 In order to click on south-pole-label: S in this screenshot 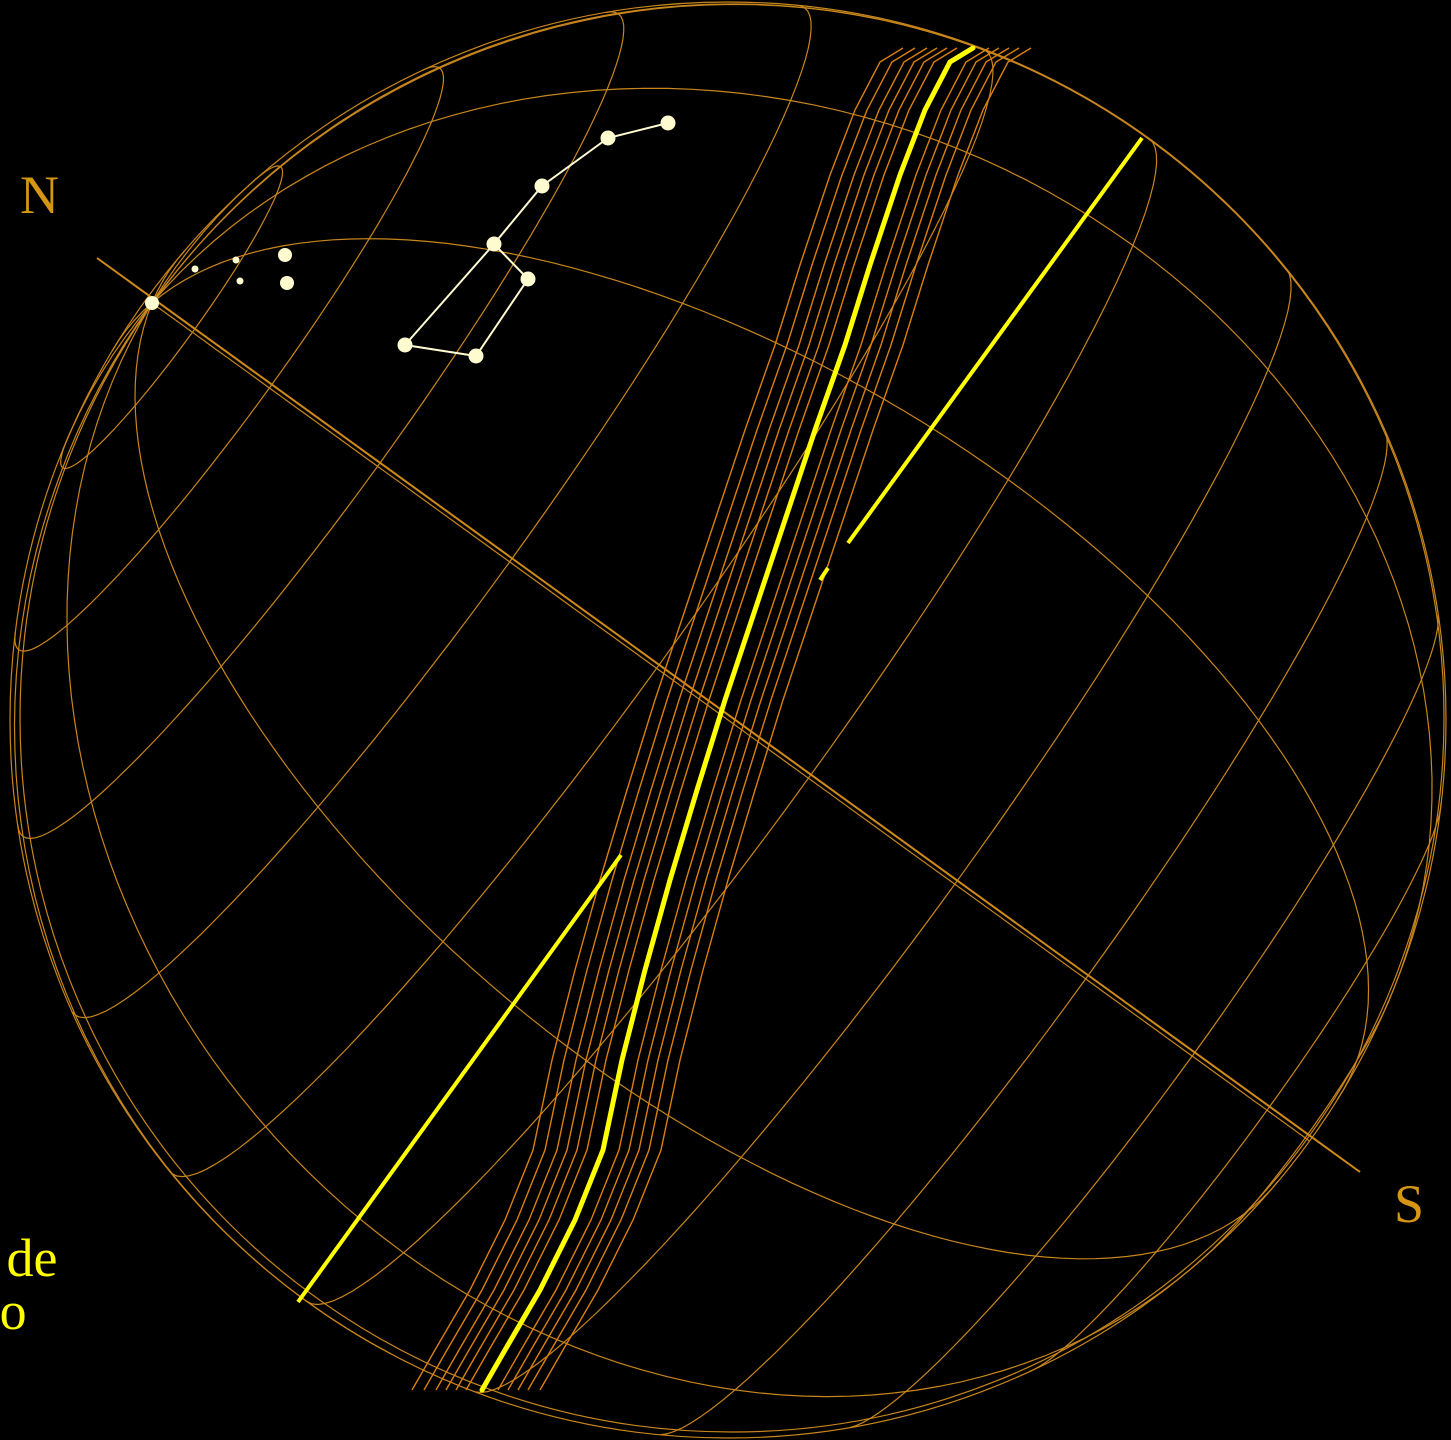, I will do `click(1409, 1204)`.